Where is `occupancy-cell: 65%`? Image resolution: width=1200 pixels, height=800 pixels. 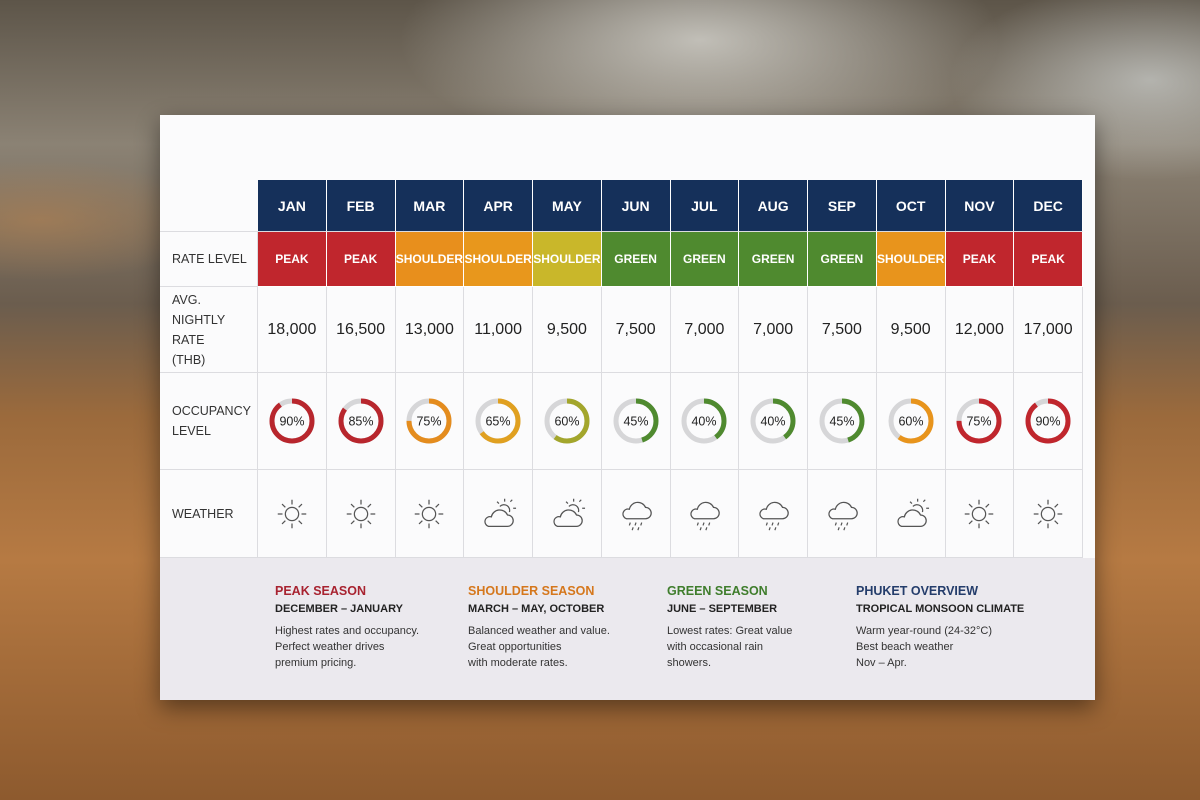
occupancy-cell: 65% is located at coordinates (498, 421).